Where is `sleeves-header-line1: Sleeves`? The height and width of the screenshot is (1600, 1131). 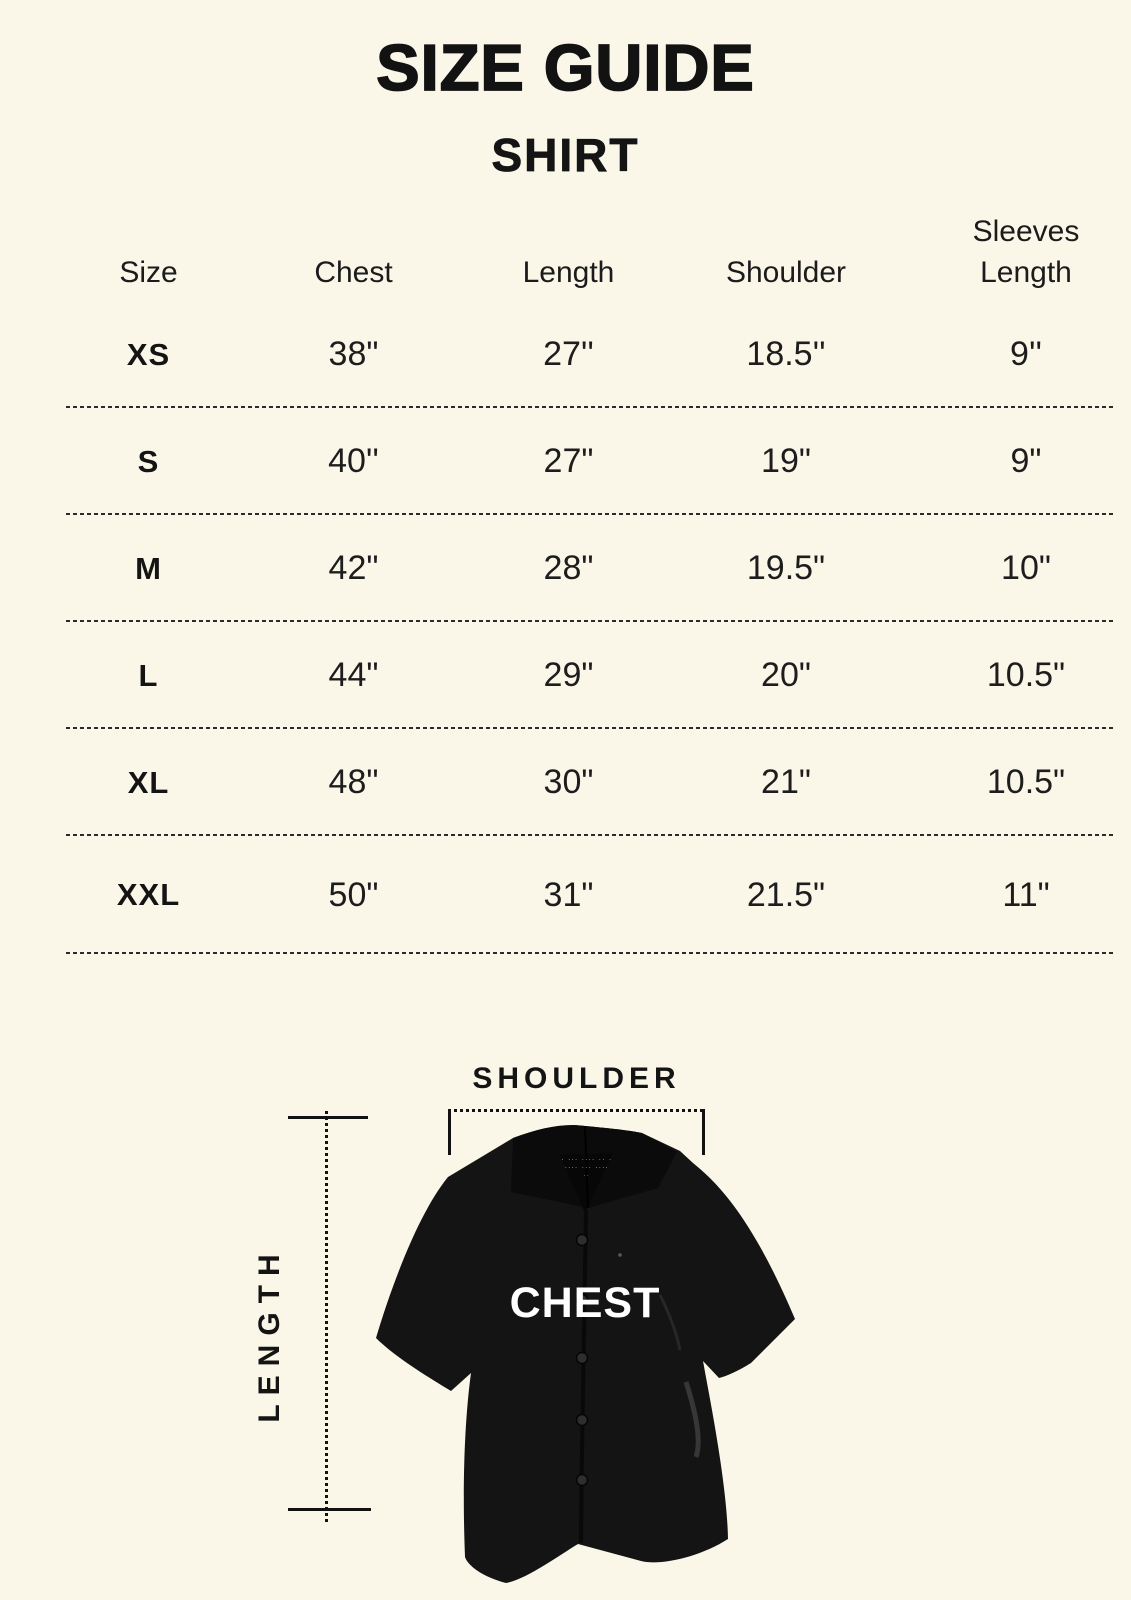 sleeves-header-line1: Sleeves is located at coordinates (1026, 231).